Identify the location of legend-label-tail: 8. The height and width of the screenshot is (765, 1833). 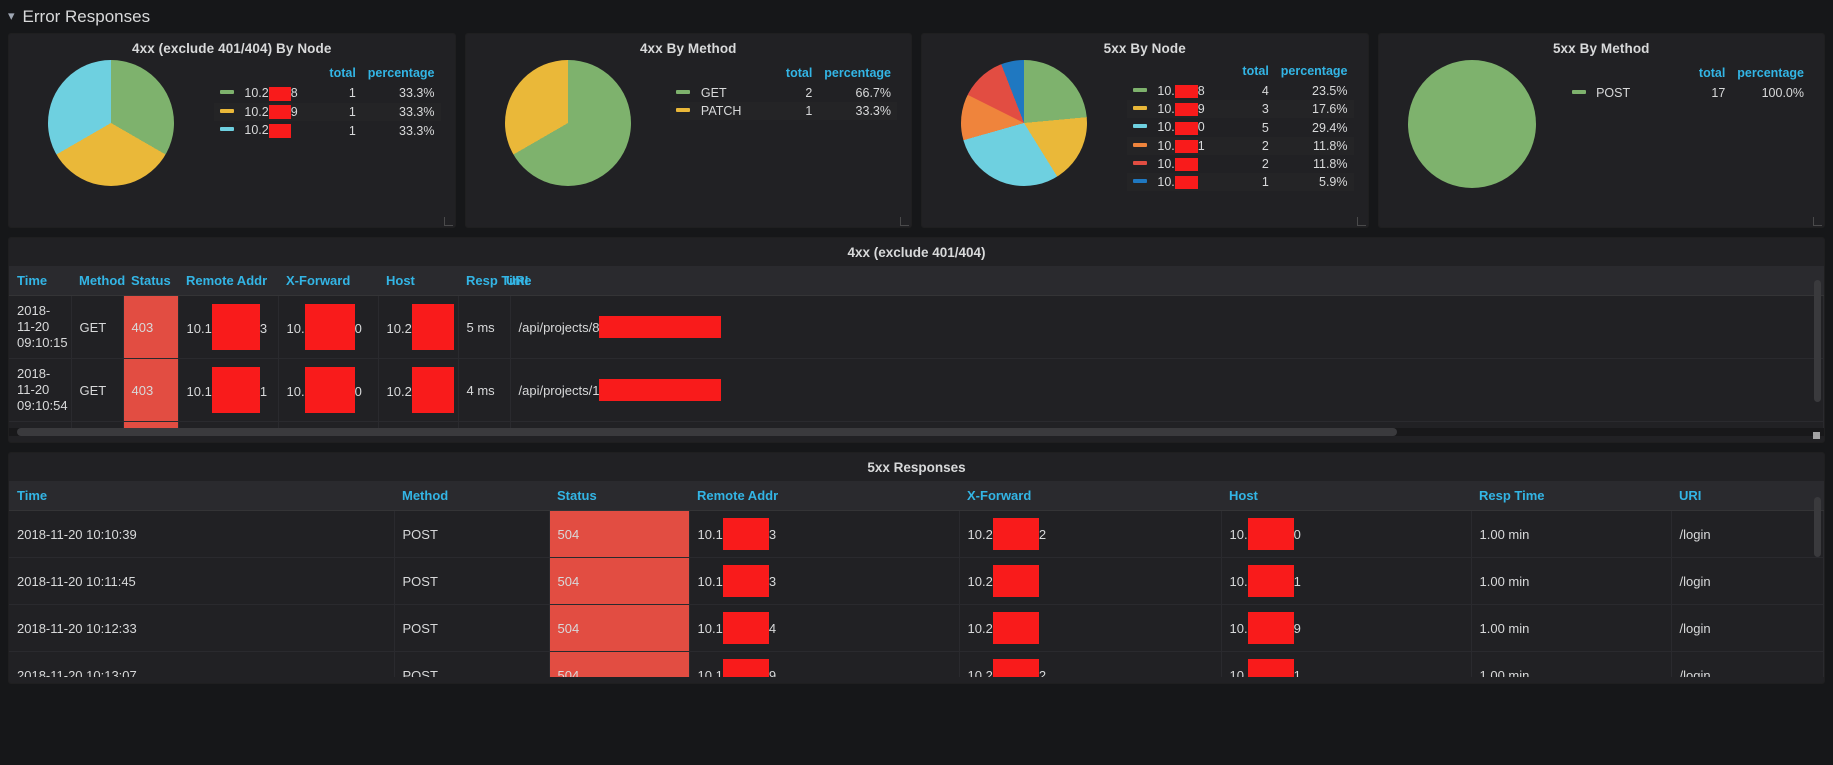
(1201, 91).